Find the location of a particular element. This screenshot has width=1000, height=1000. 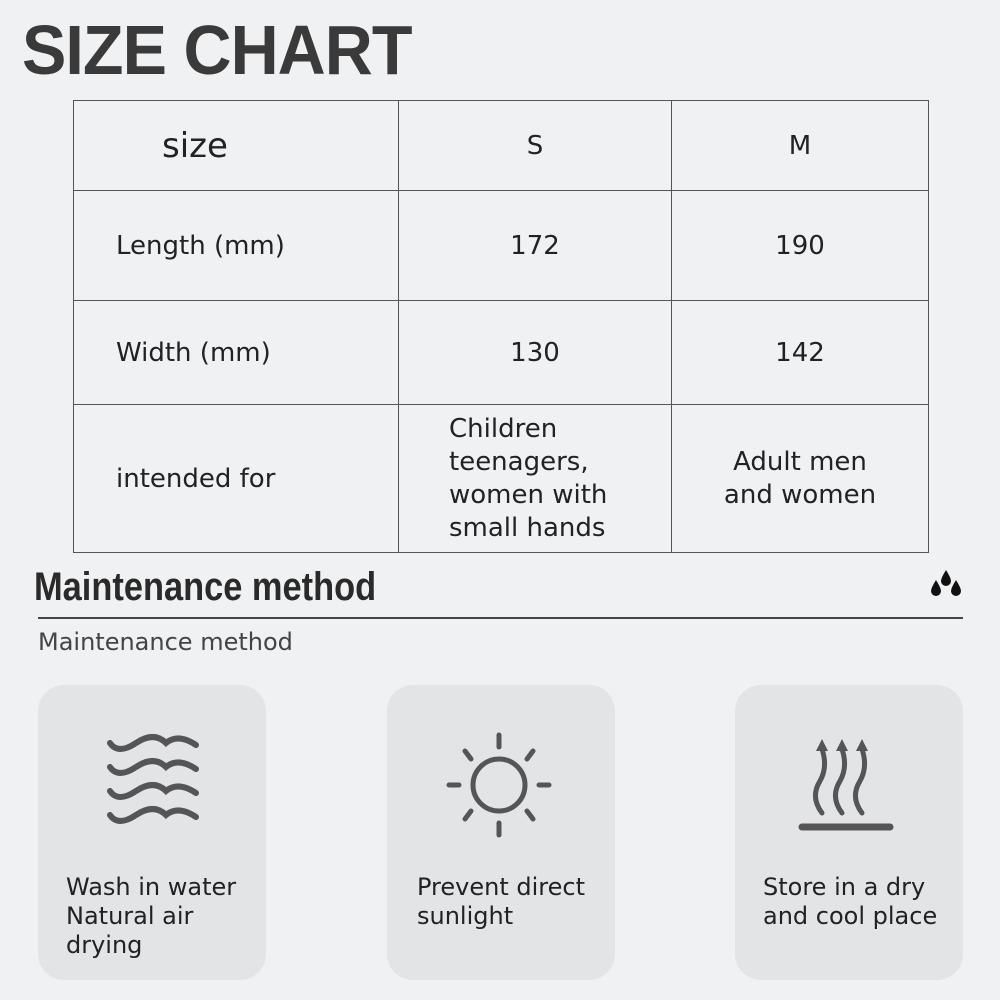

table-cell: Length (mm) is located at coordinates (236, 245).